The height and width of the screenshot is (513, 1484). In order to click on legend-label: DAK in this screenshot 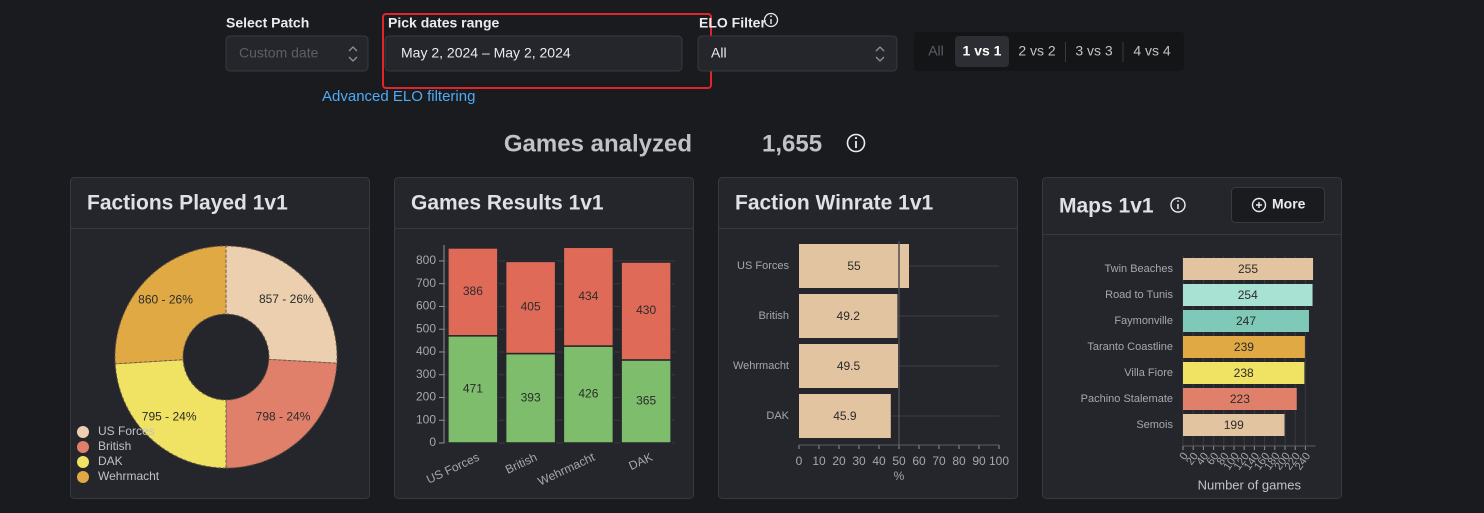, I will do `click(110, 461)`.